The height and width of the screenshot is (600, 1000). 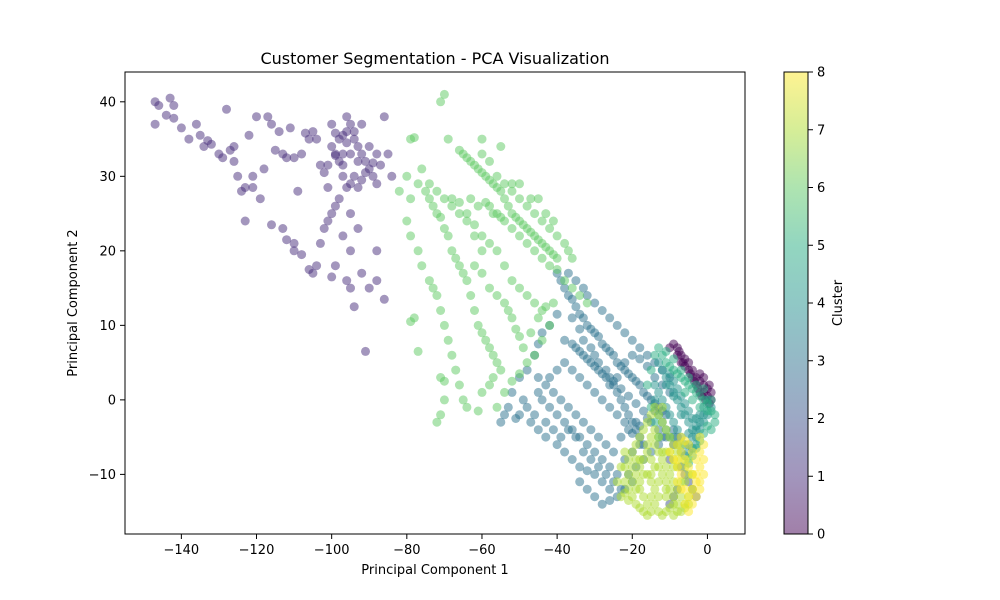 I want to click on colorbar-tick-label: 5, so click(x=821, y=246).